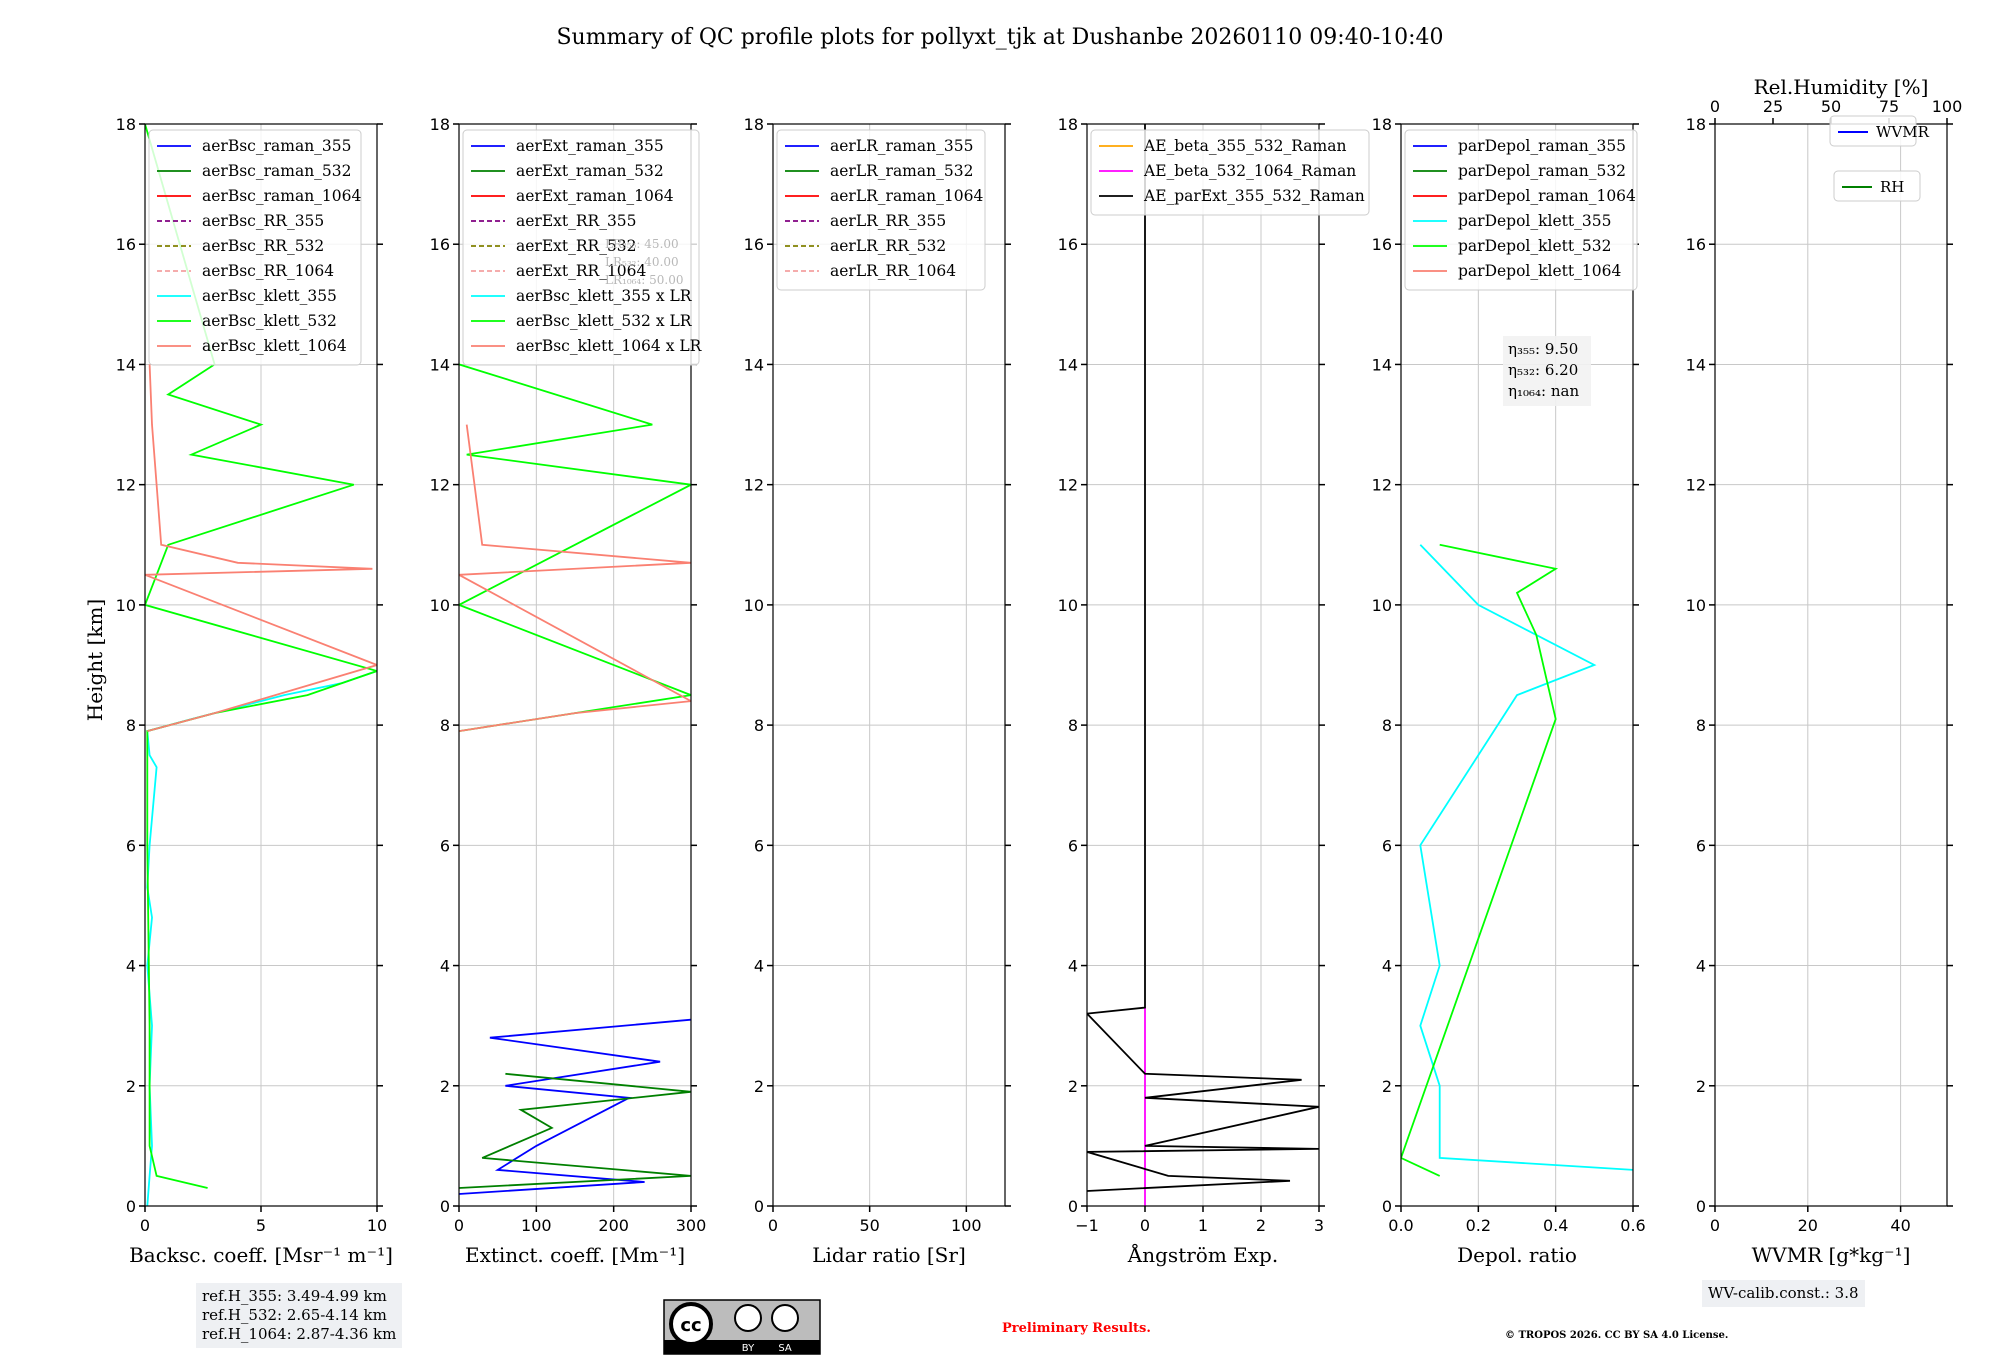 This screenshot has height=1360, width=2000. I want to click on series-aerBsc_klett_1064 x LR, so click(575, 578).